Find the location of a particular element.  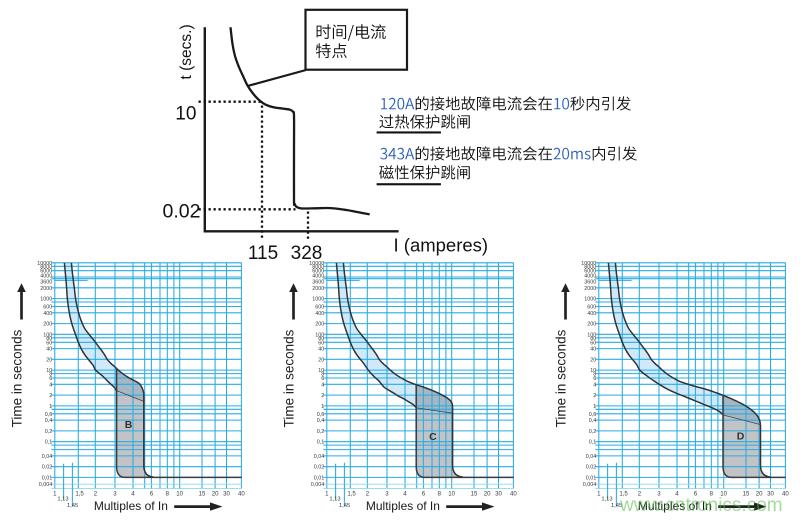

svg-text: 0,004 is located at coordinates (590, 485).